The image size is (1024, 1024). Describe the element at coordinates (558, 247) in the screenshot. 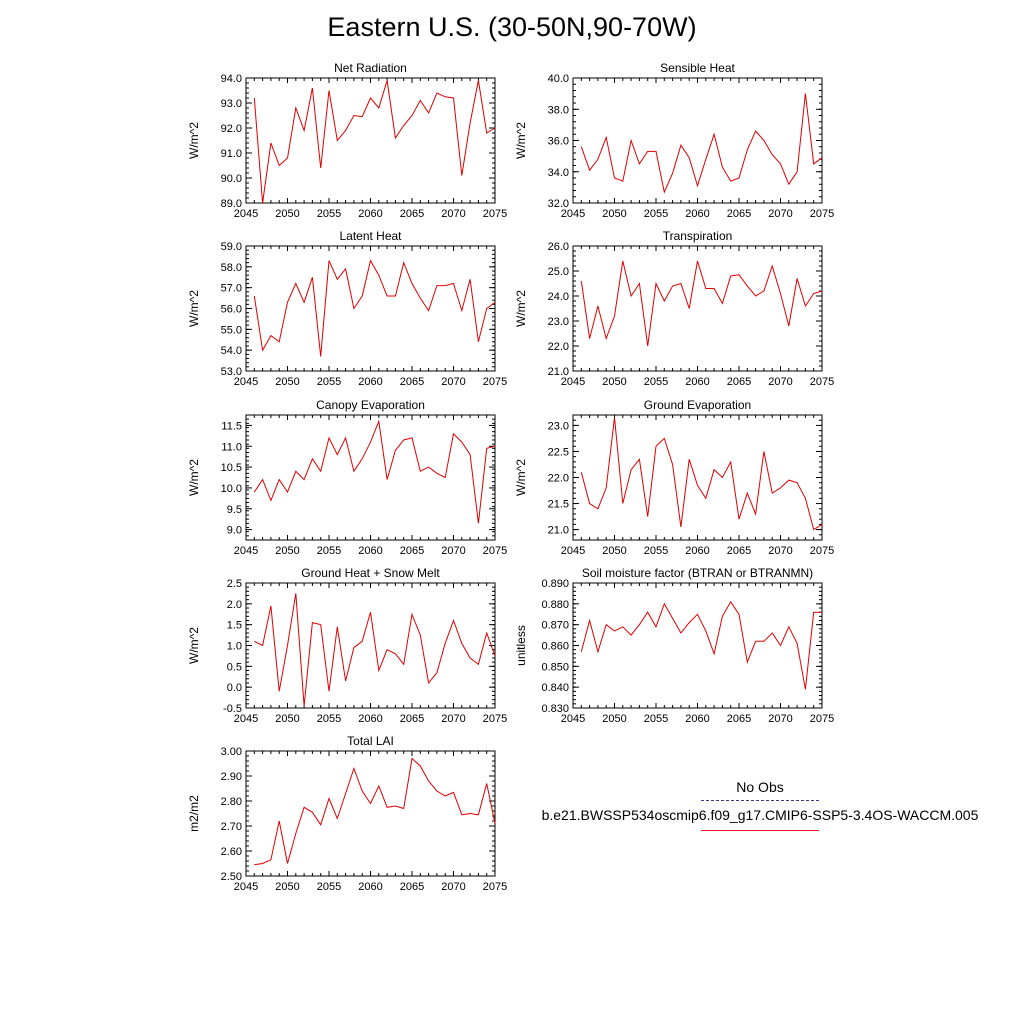

I see `y-tick-label: 26.0` at that location.